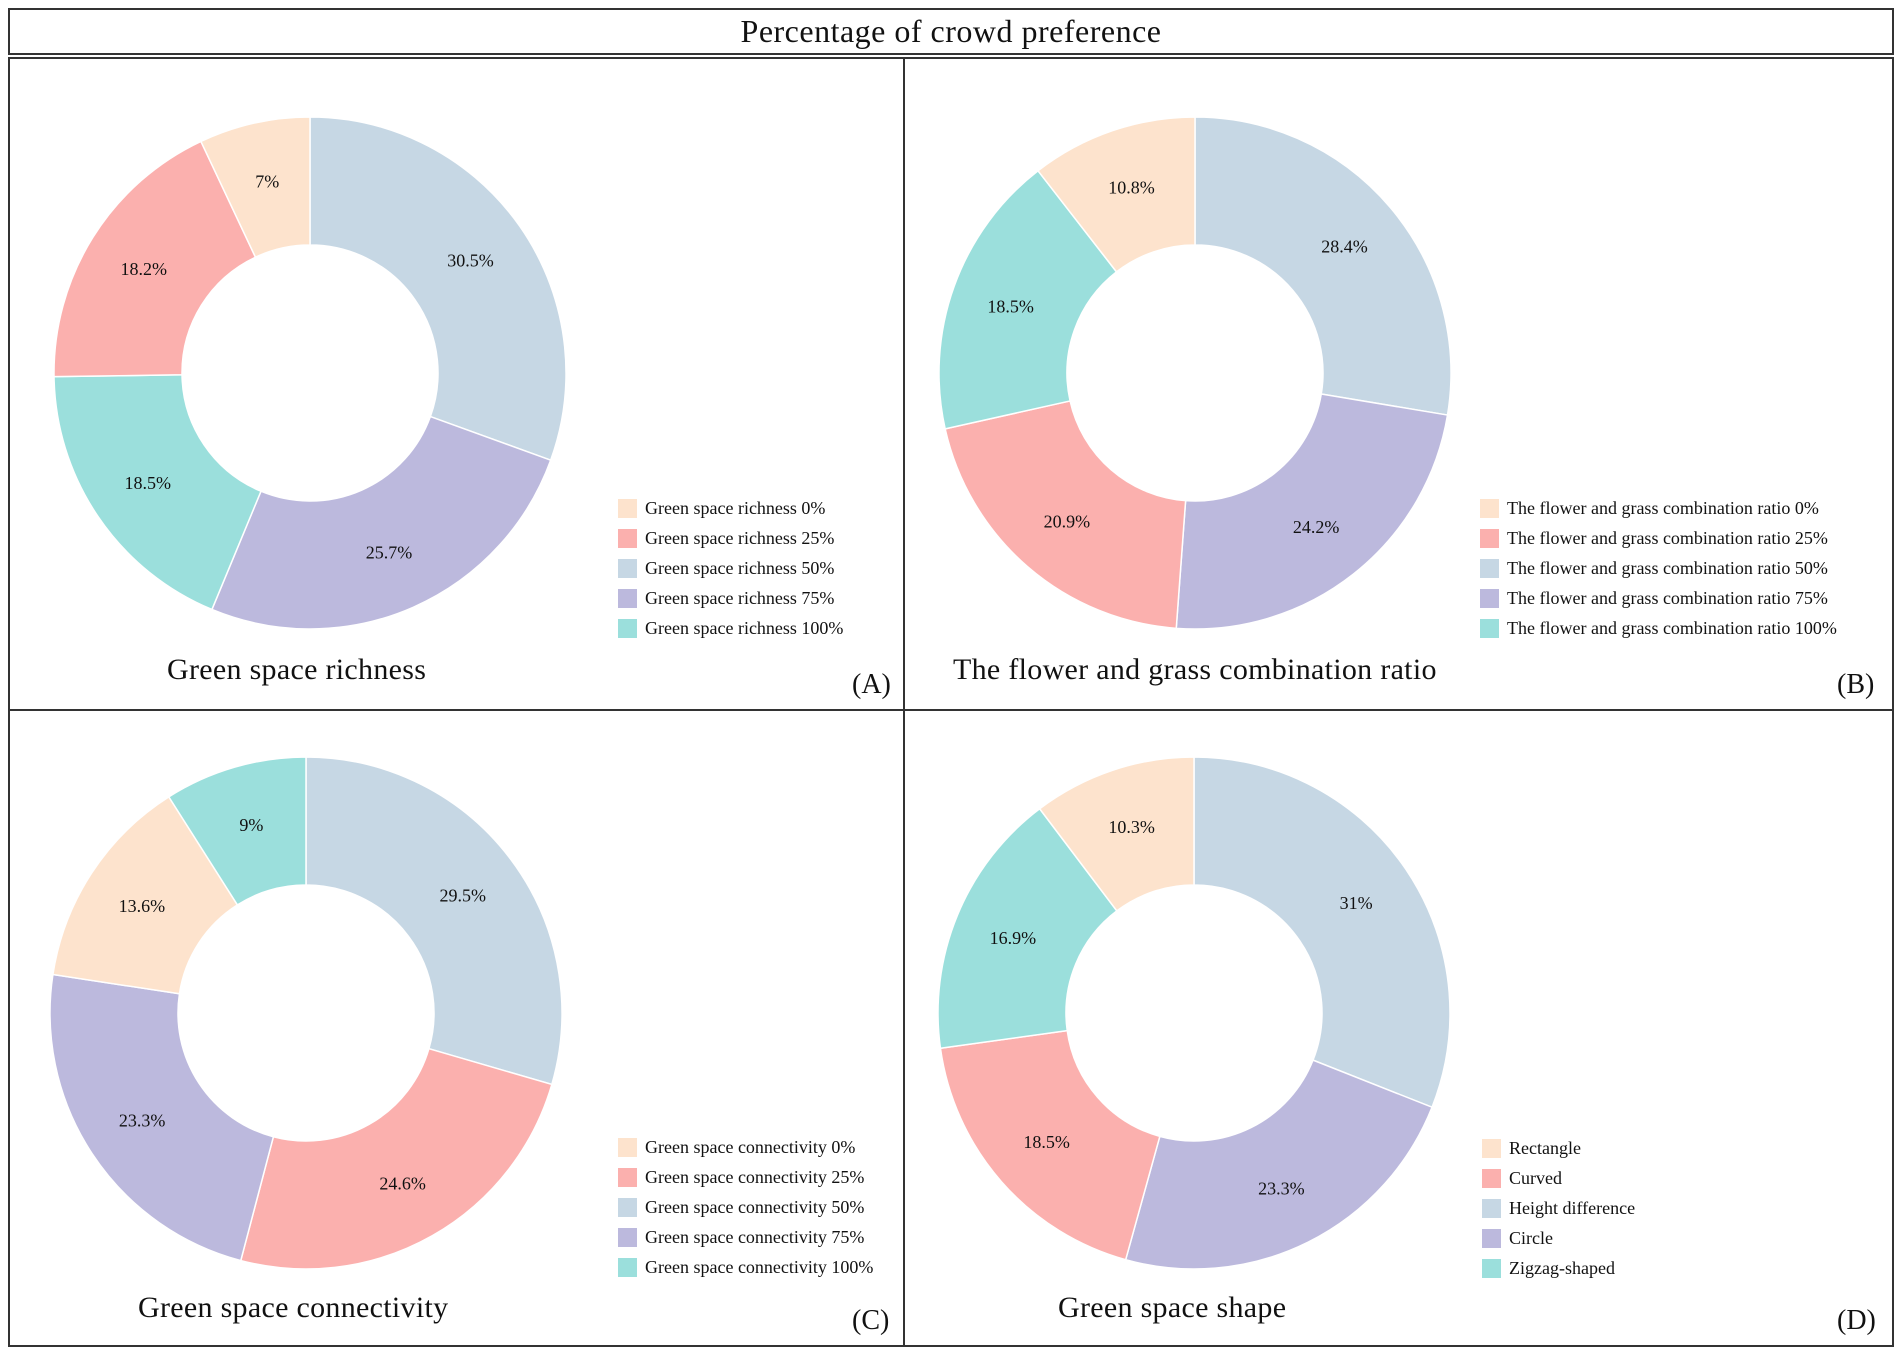  What do you see at coordinates (1281, 1188) in the screenshot?
I see `slice-label-circle: 23.3%` at bounding box center [1281, 1188].